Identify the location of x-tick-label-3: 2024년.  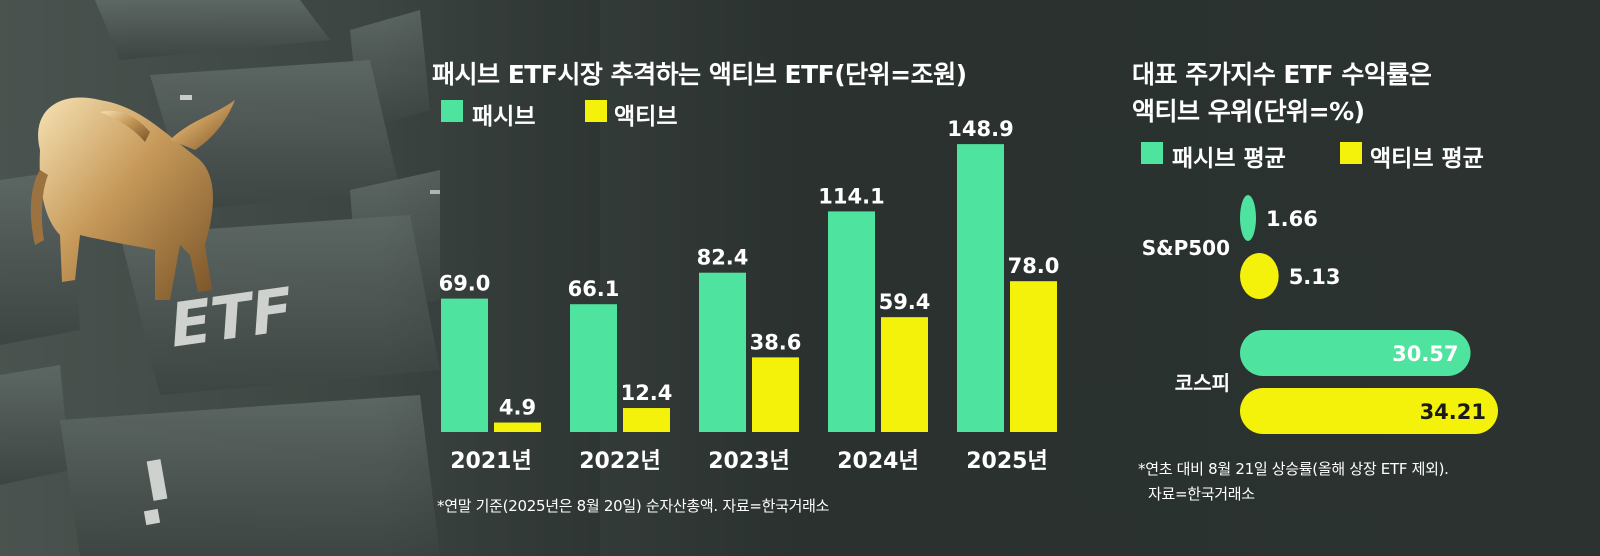
(877, 459).